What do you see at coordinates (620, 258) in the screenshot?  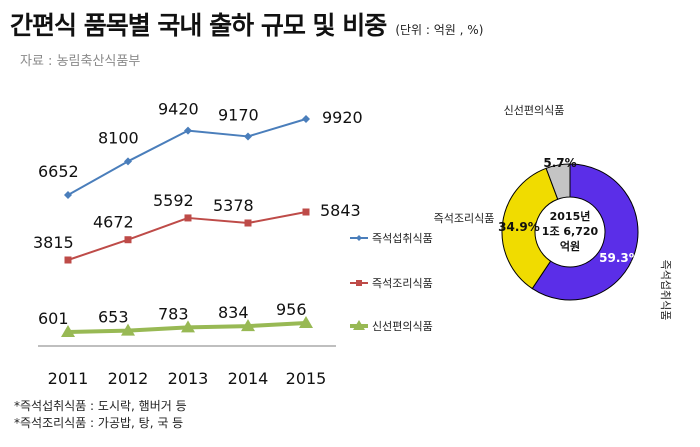 I see `pie-slice-label: 59.3%` at bounding box center [620, 258].